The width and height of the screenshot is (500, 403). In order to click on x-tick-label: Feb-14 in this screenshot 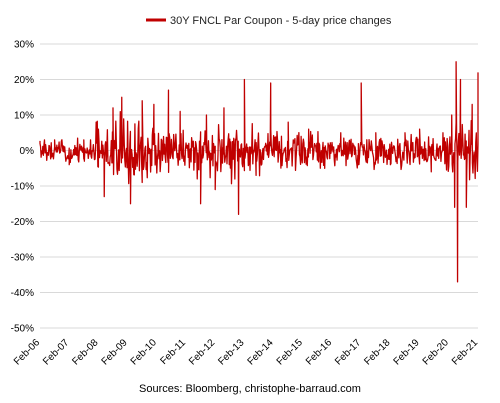, I will do `click(261, 352)`.